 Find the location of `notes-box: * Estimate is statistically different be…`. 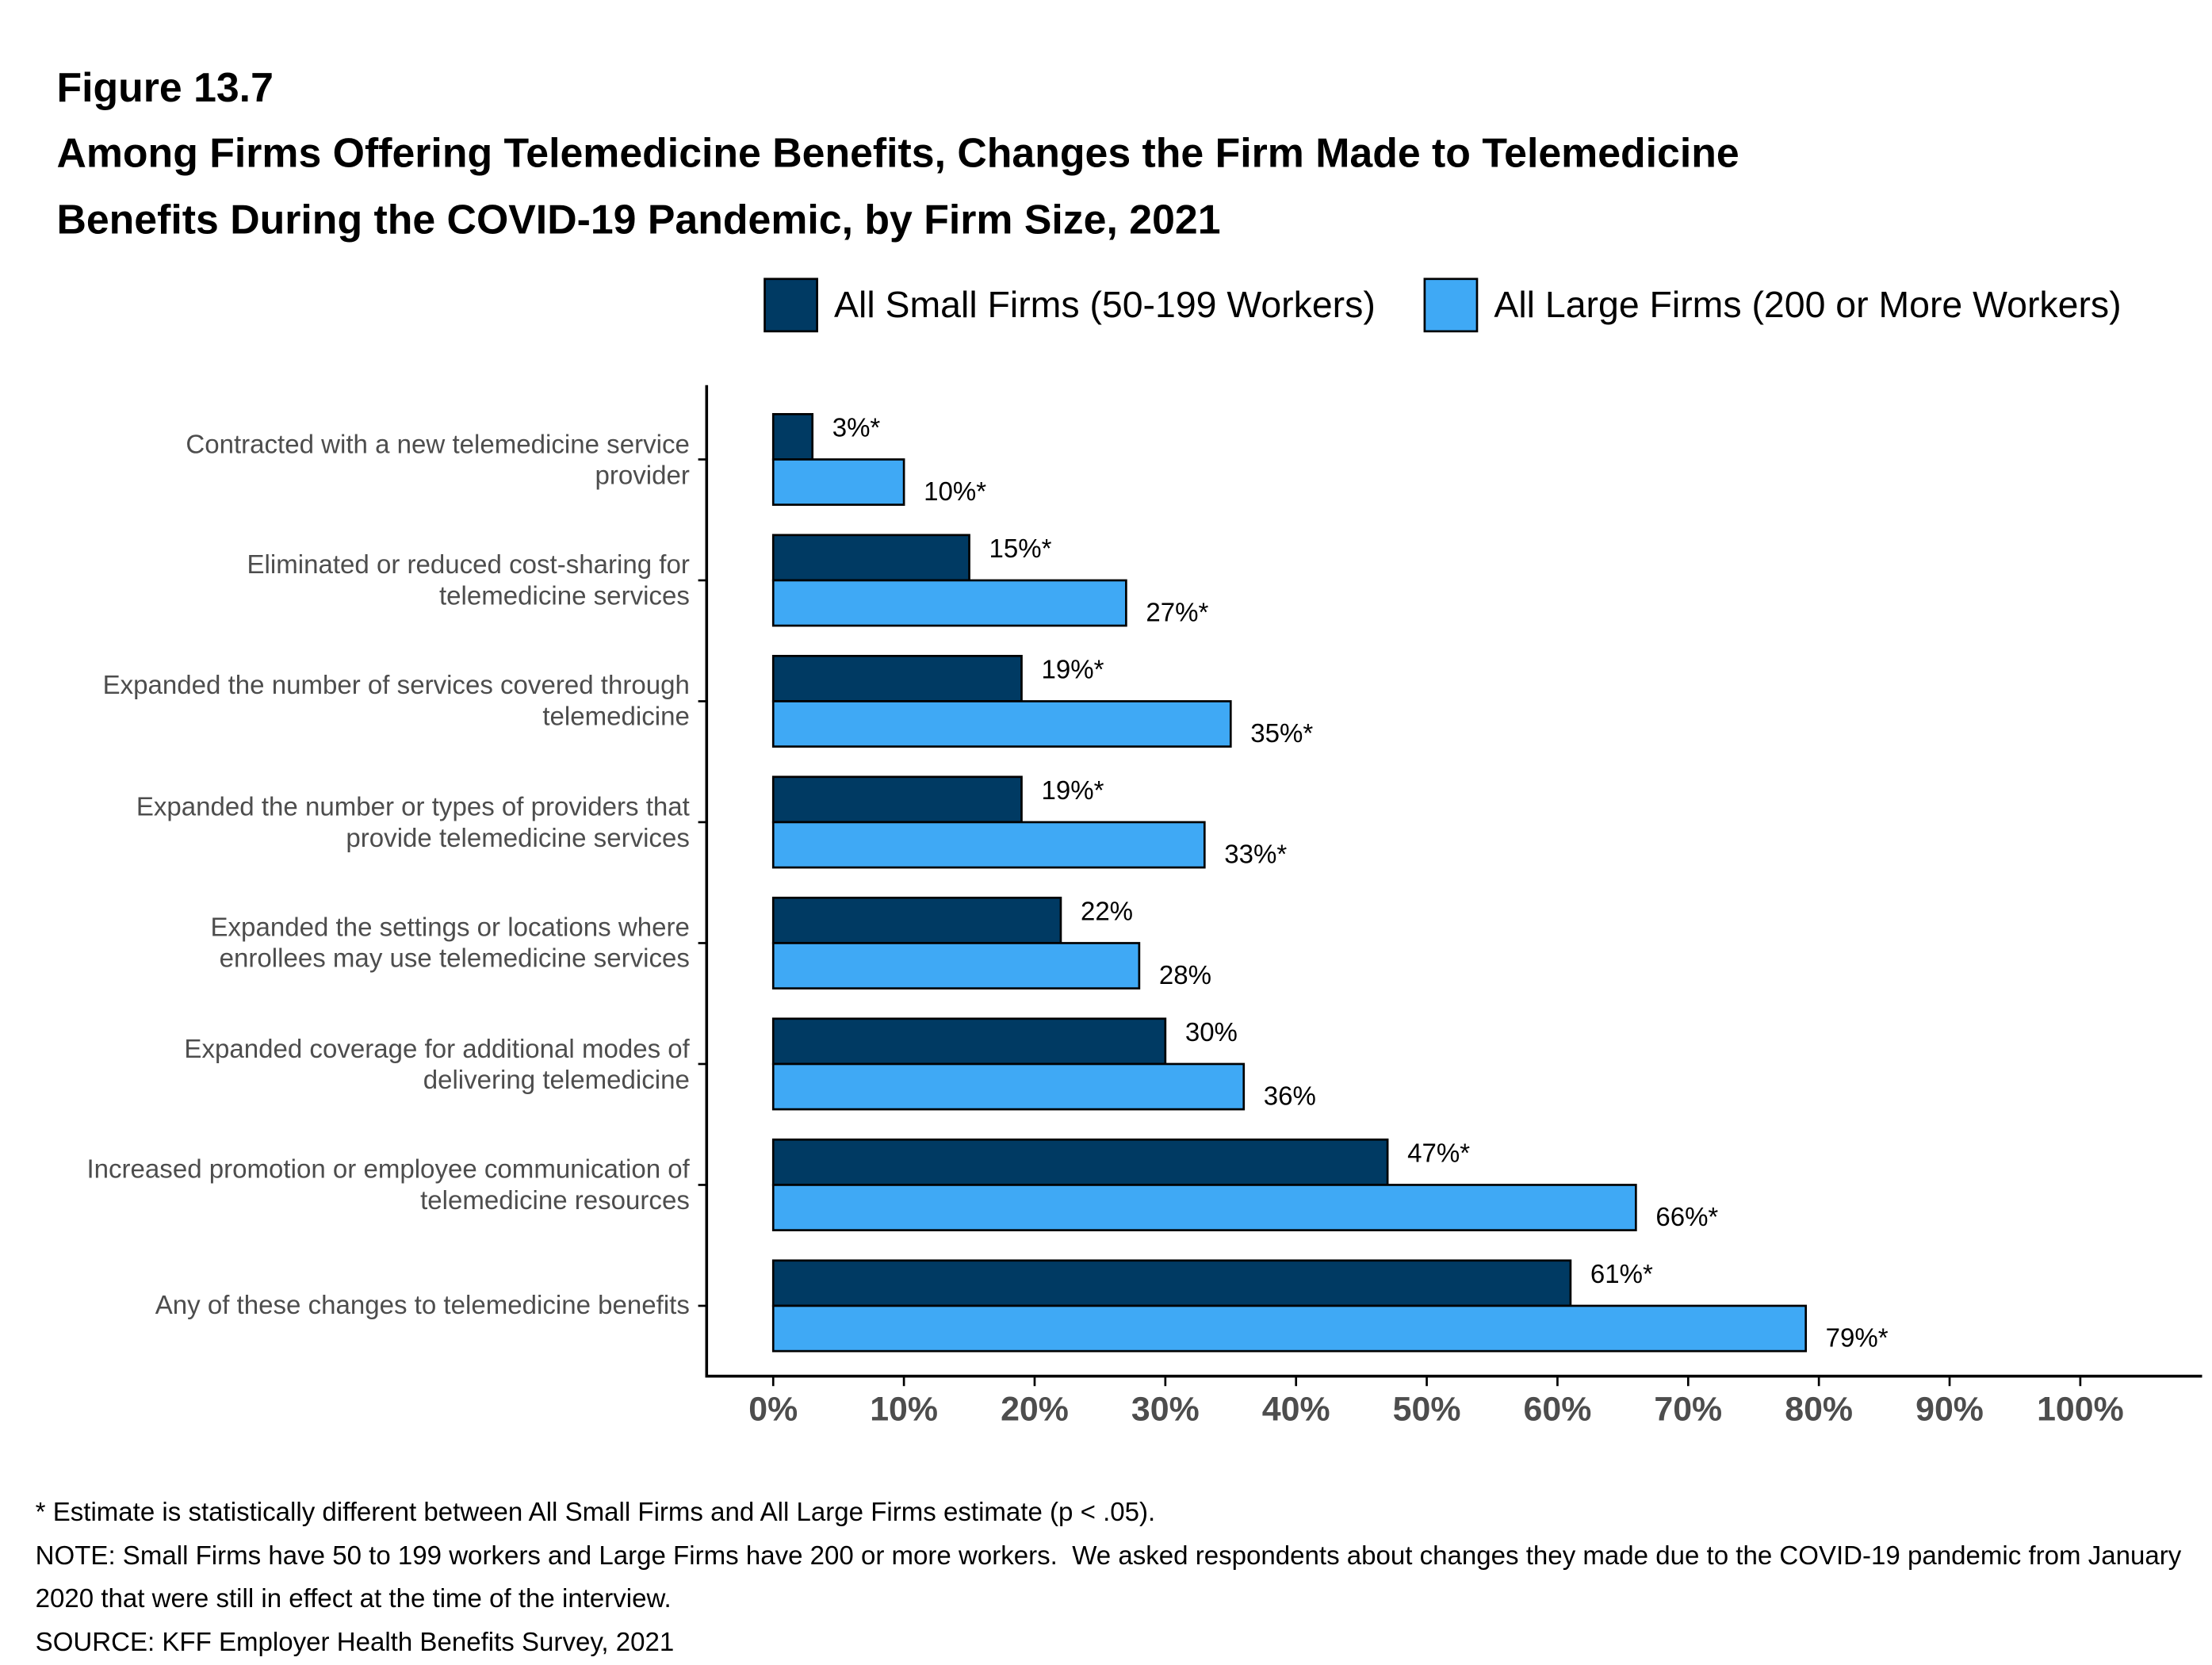

notes-box: * Estimate is statistically different be… is located at coordinates (1123, 1577).